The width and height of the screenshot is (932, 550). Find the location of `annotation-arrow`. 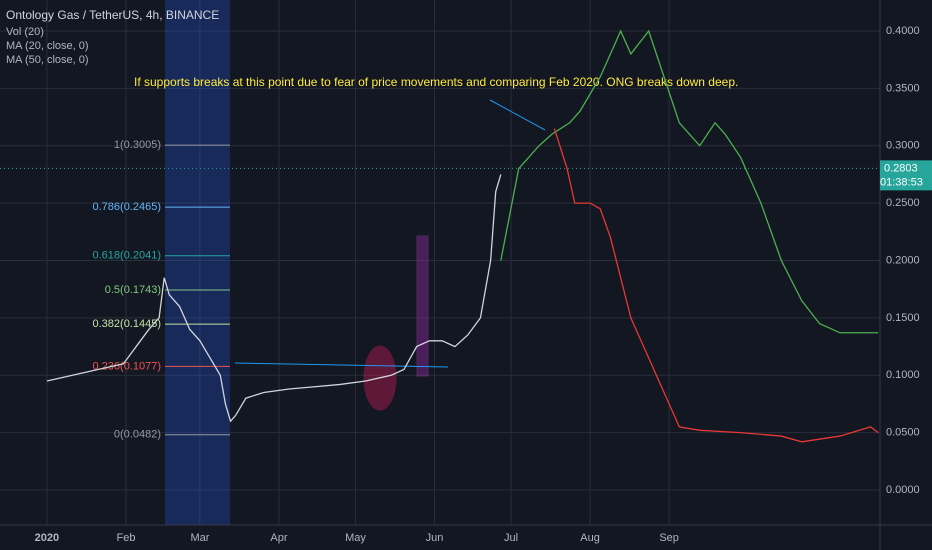

annotation-arrow is located at coordinates (517, 115).